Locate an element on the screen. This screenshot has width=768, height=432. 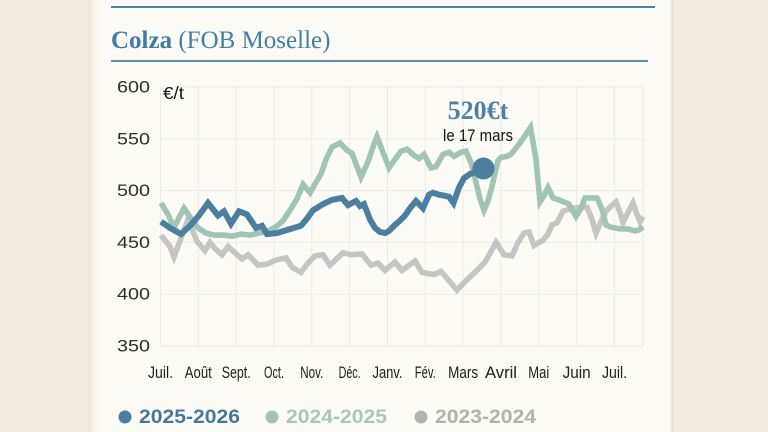
svg-text: 450 is located at coordinates (133, 242).